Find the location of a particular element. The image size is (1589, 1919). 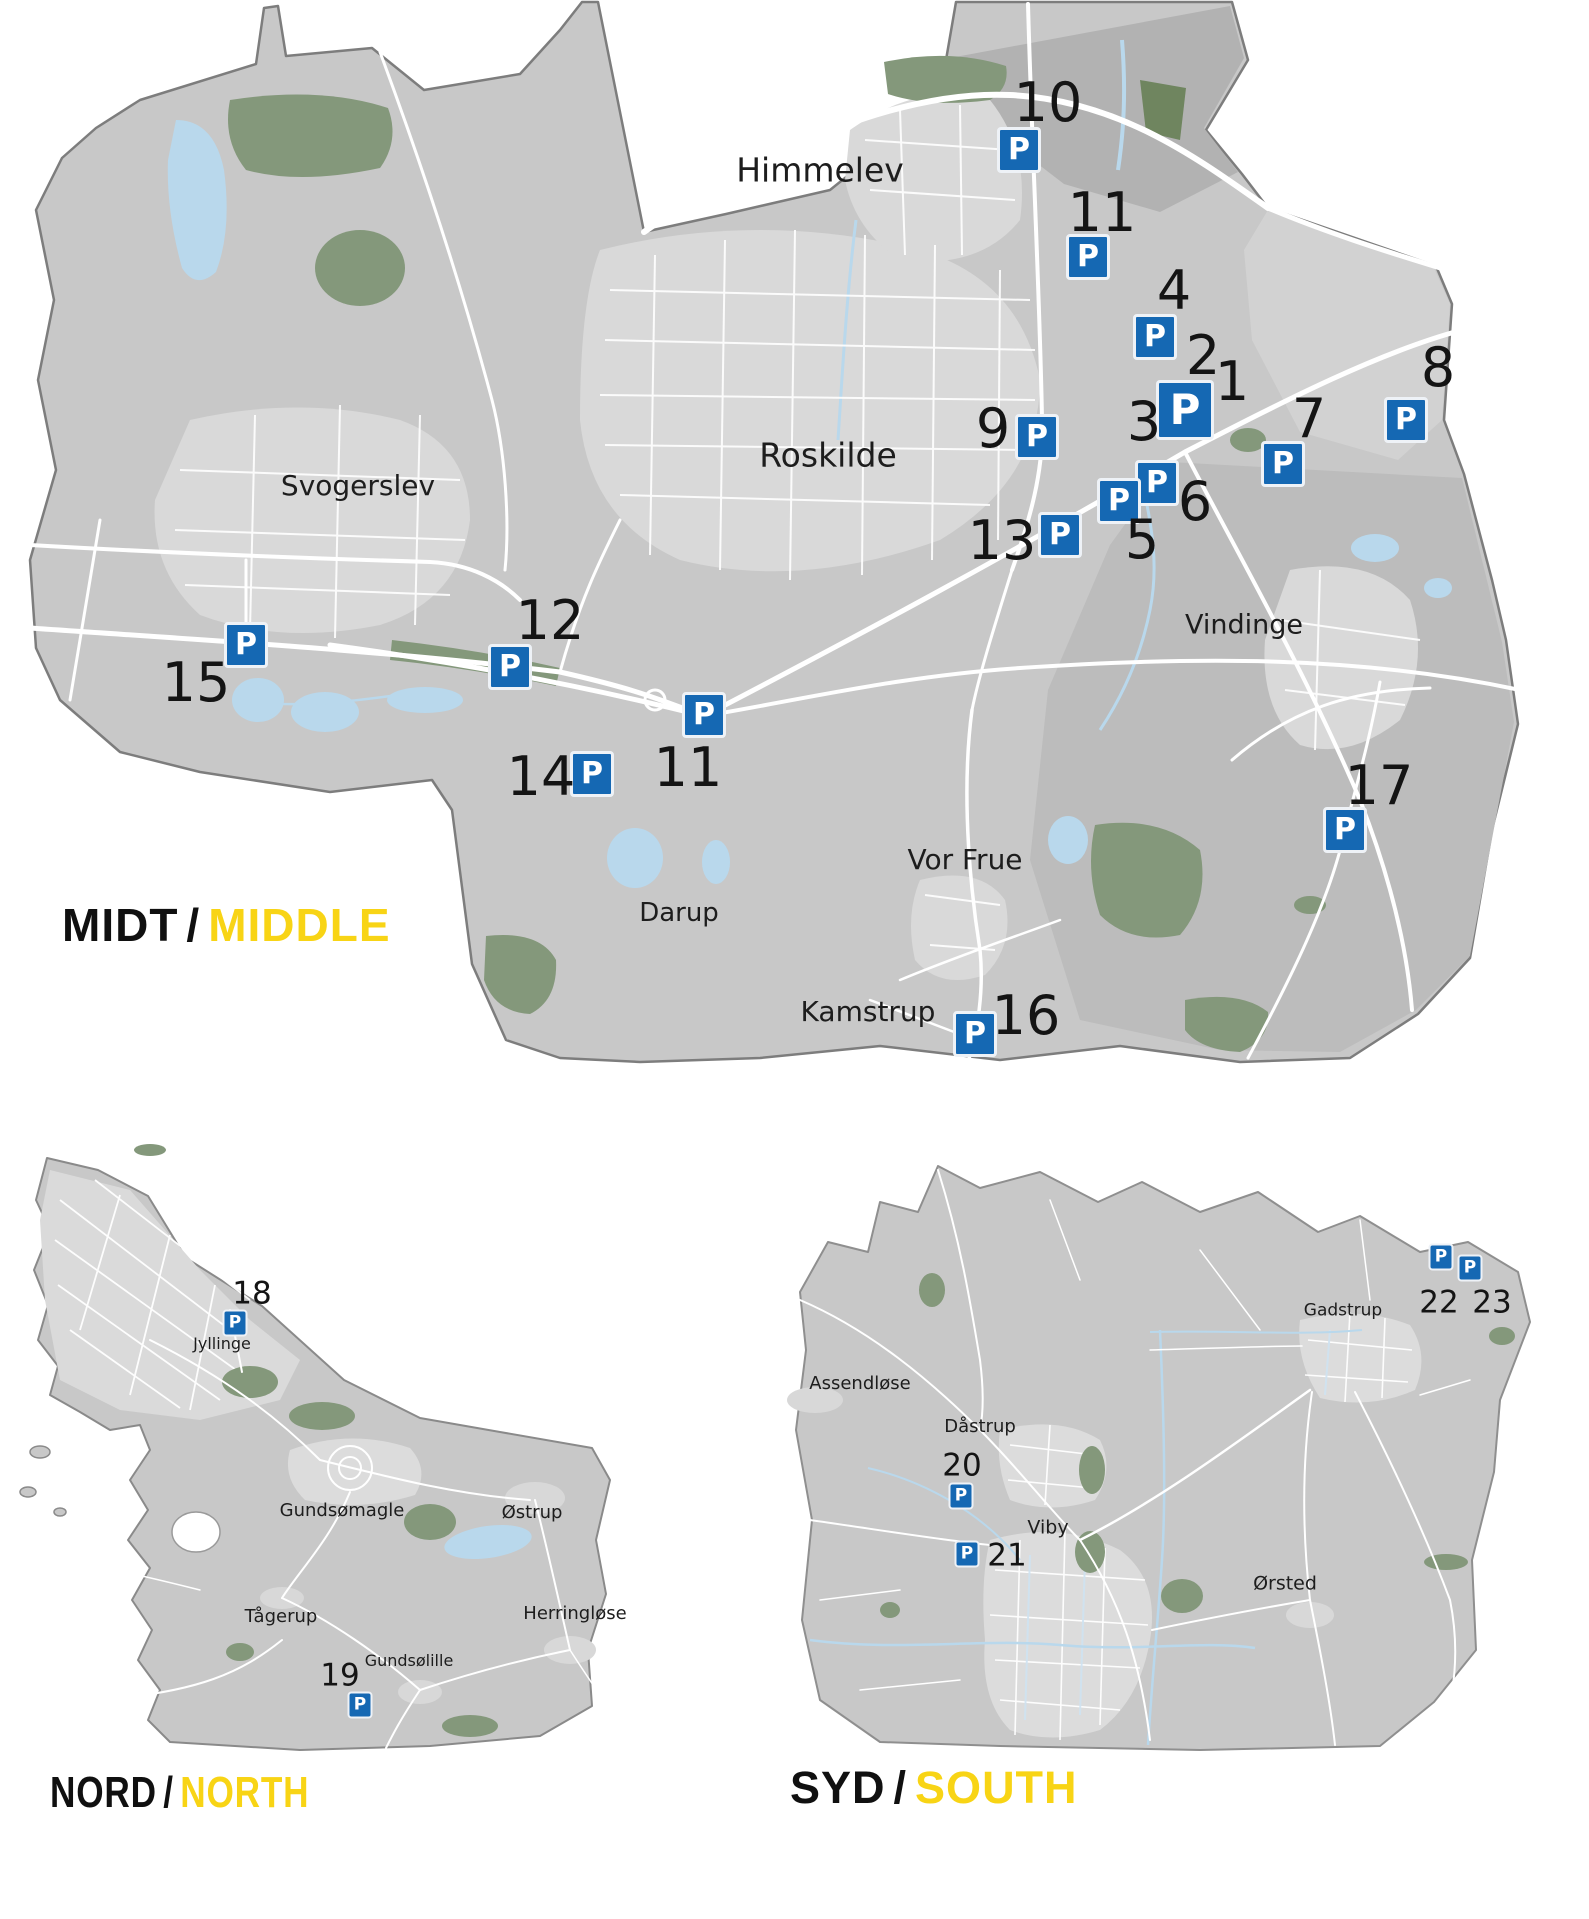

nord-map-shape is located at coordinates (315, 1447).